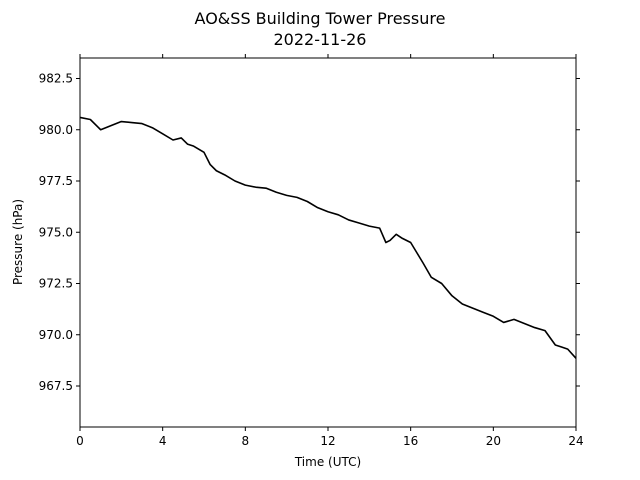 The image size is (640, 480). I want to click on x-tick-label: 24, so click(575, 441).